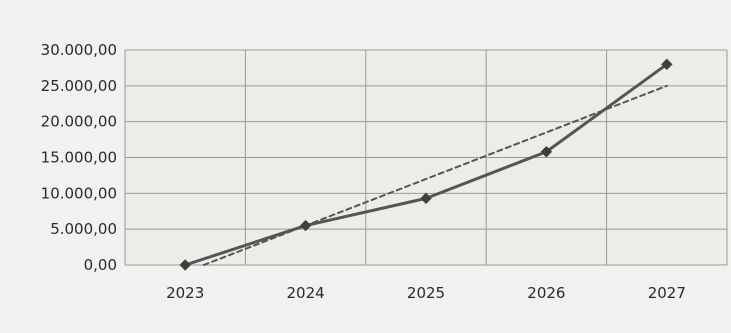  What do you see at coordinates (79, 193) in the screenshot?
I see `y-tick-label: 10.000,00` at bounding box center [79, 193].